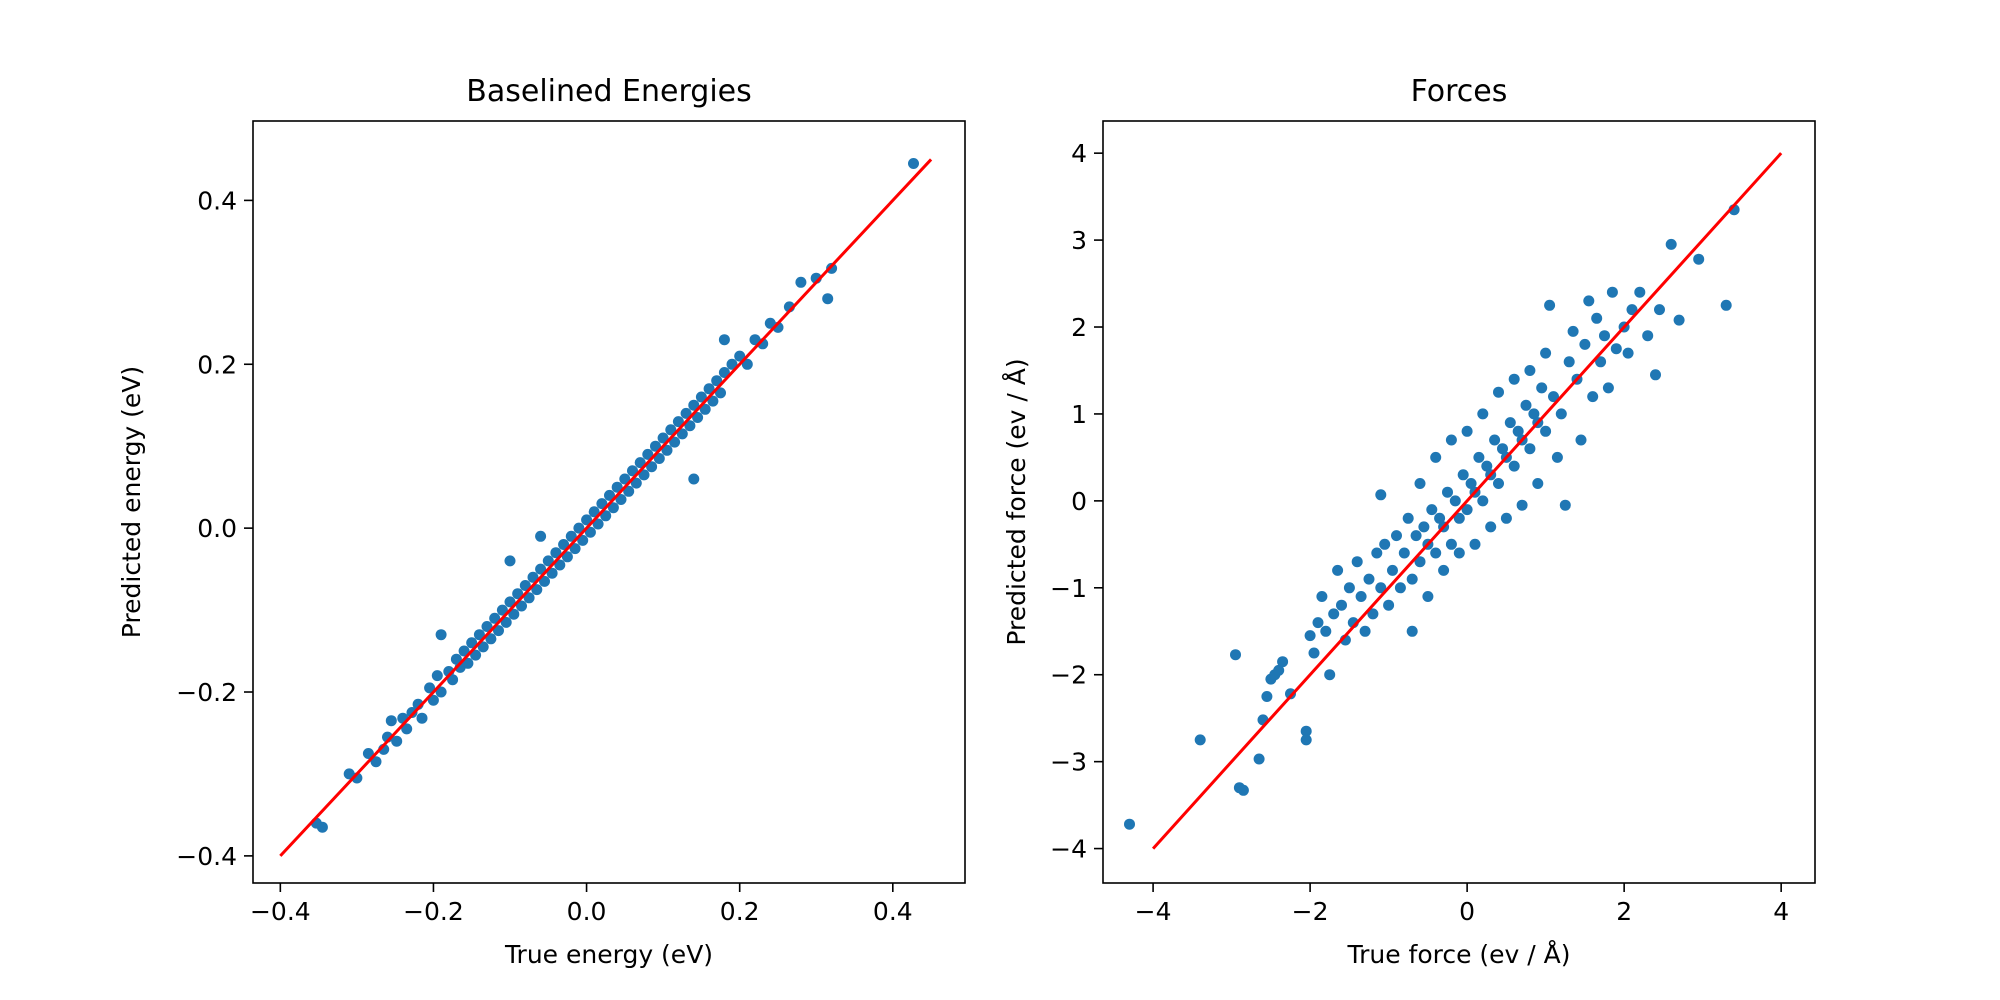 This screenshot has height=1000, width=2000. I want to click on energies-x-tick-label: −0.4, so click(280, 911).